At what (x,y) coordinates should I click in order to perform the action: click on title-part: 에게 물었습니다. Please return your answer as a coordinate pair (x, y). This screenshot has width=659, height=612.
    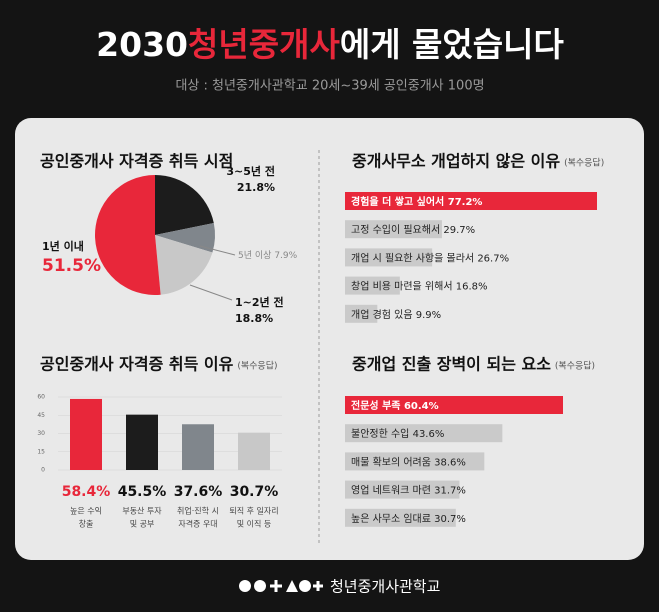
    Looking at the image, I should click on (452, 44).